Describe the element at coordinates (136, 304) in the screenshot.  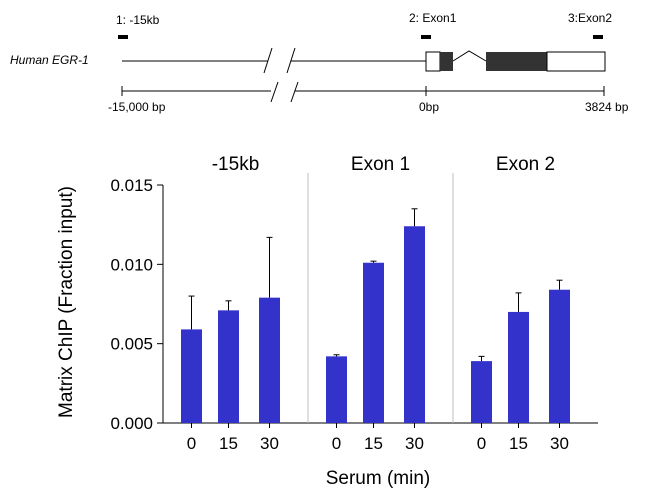
I see `y-ticks: 0.000 0.005 0.010 0.015` at that location.